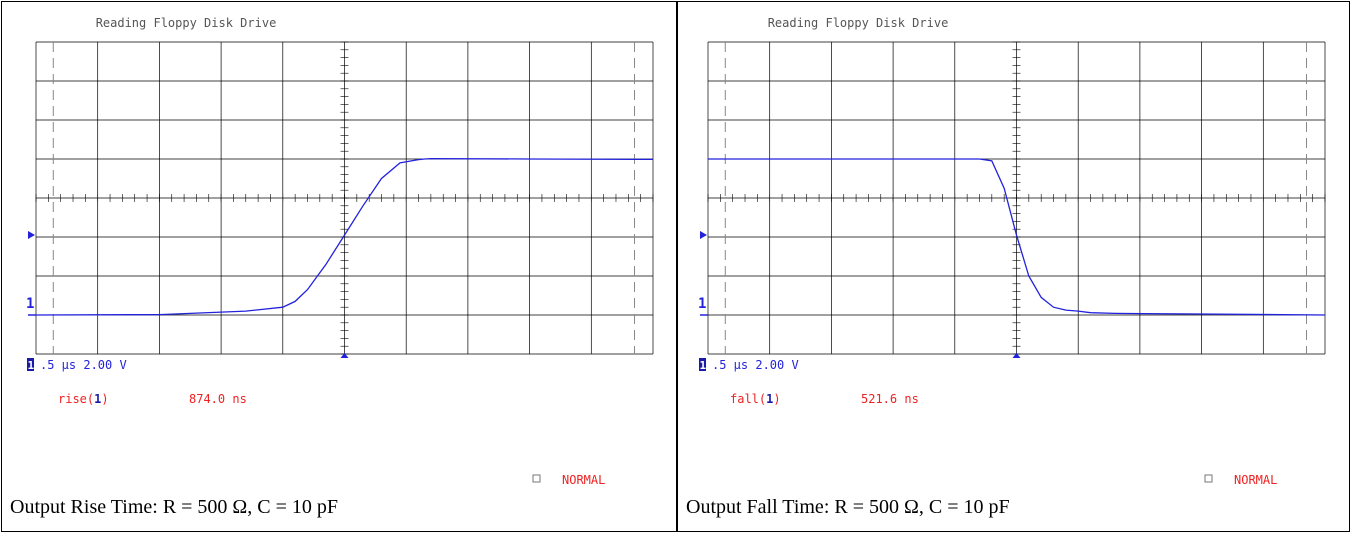 The image size is (1351, 533). I want to click on figure-caption: Output Rise Time: R = 500 Ω, C = 10 pF, so click(174, 507).